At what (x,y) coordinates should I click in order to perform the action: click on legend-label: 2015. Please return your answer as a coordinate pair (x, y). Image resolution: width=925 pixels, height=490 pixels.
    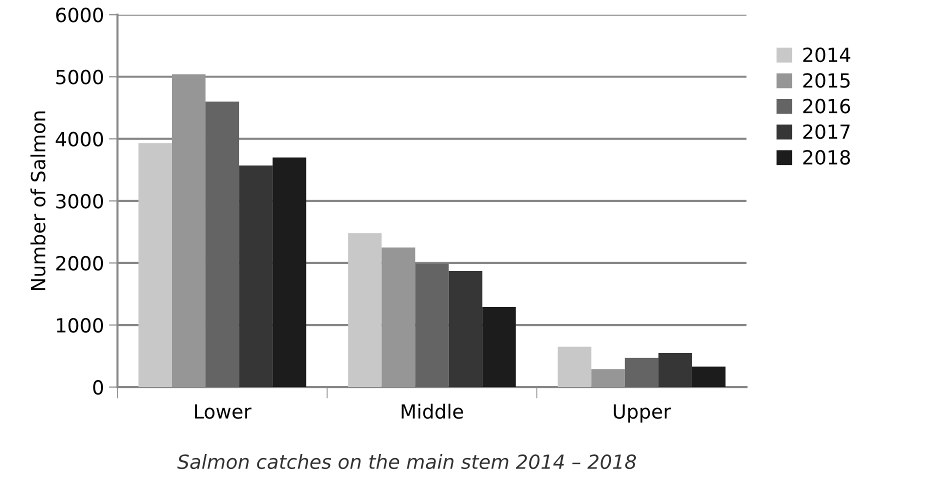
    Looking at the image, I should click on (826, 80).